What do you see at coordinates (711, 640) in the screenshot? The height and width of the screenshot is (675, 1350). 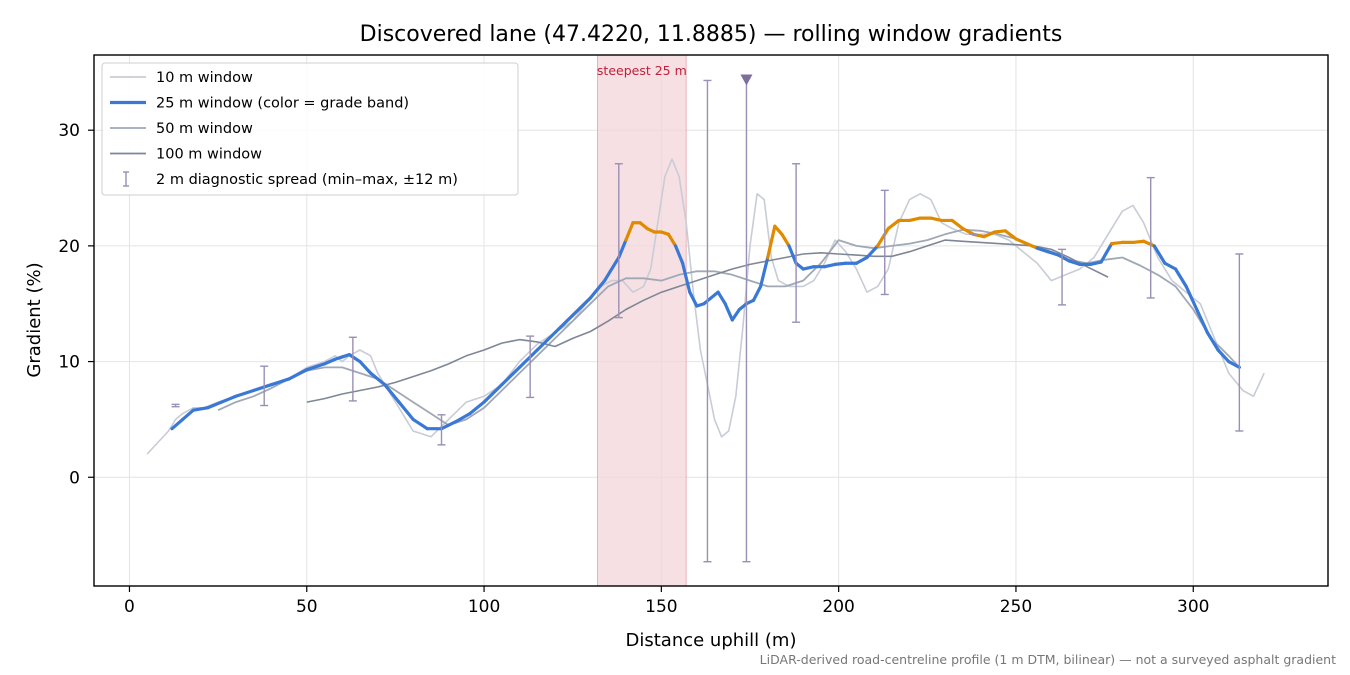 I see `x-axis-label: Distance uphill (m)` at bounding box center [711, 640].